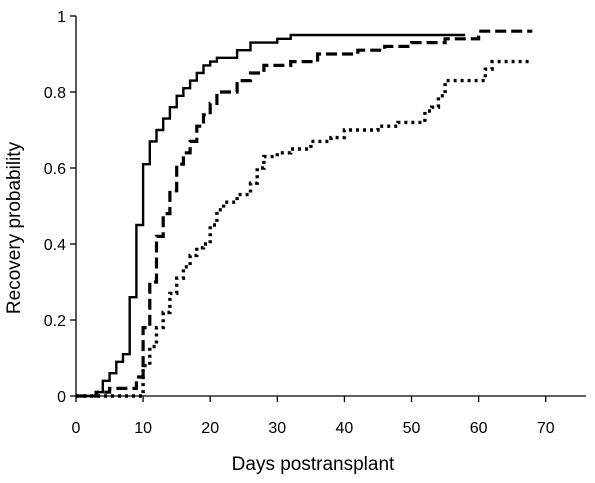 The image size is (595, 483). I want to click on x-tick-label: 50, so click(412, 428).